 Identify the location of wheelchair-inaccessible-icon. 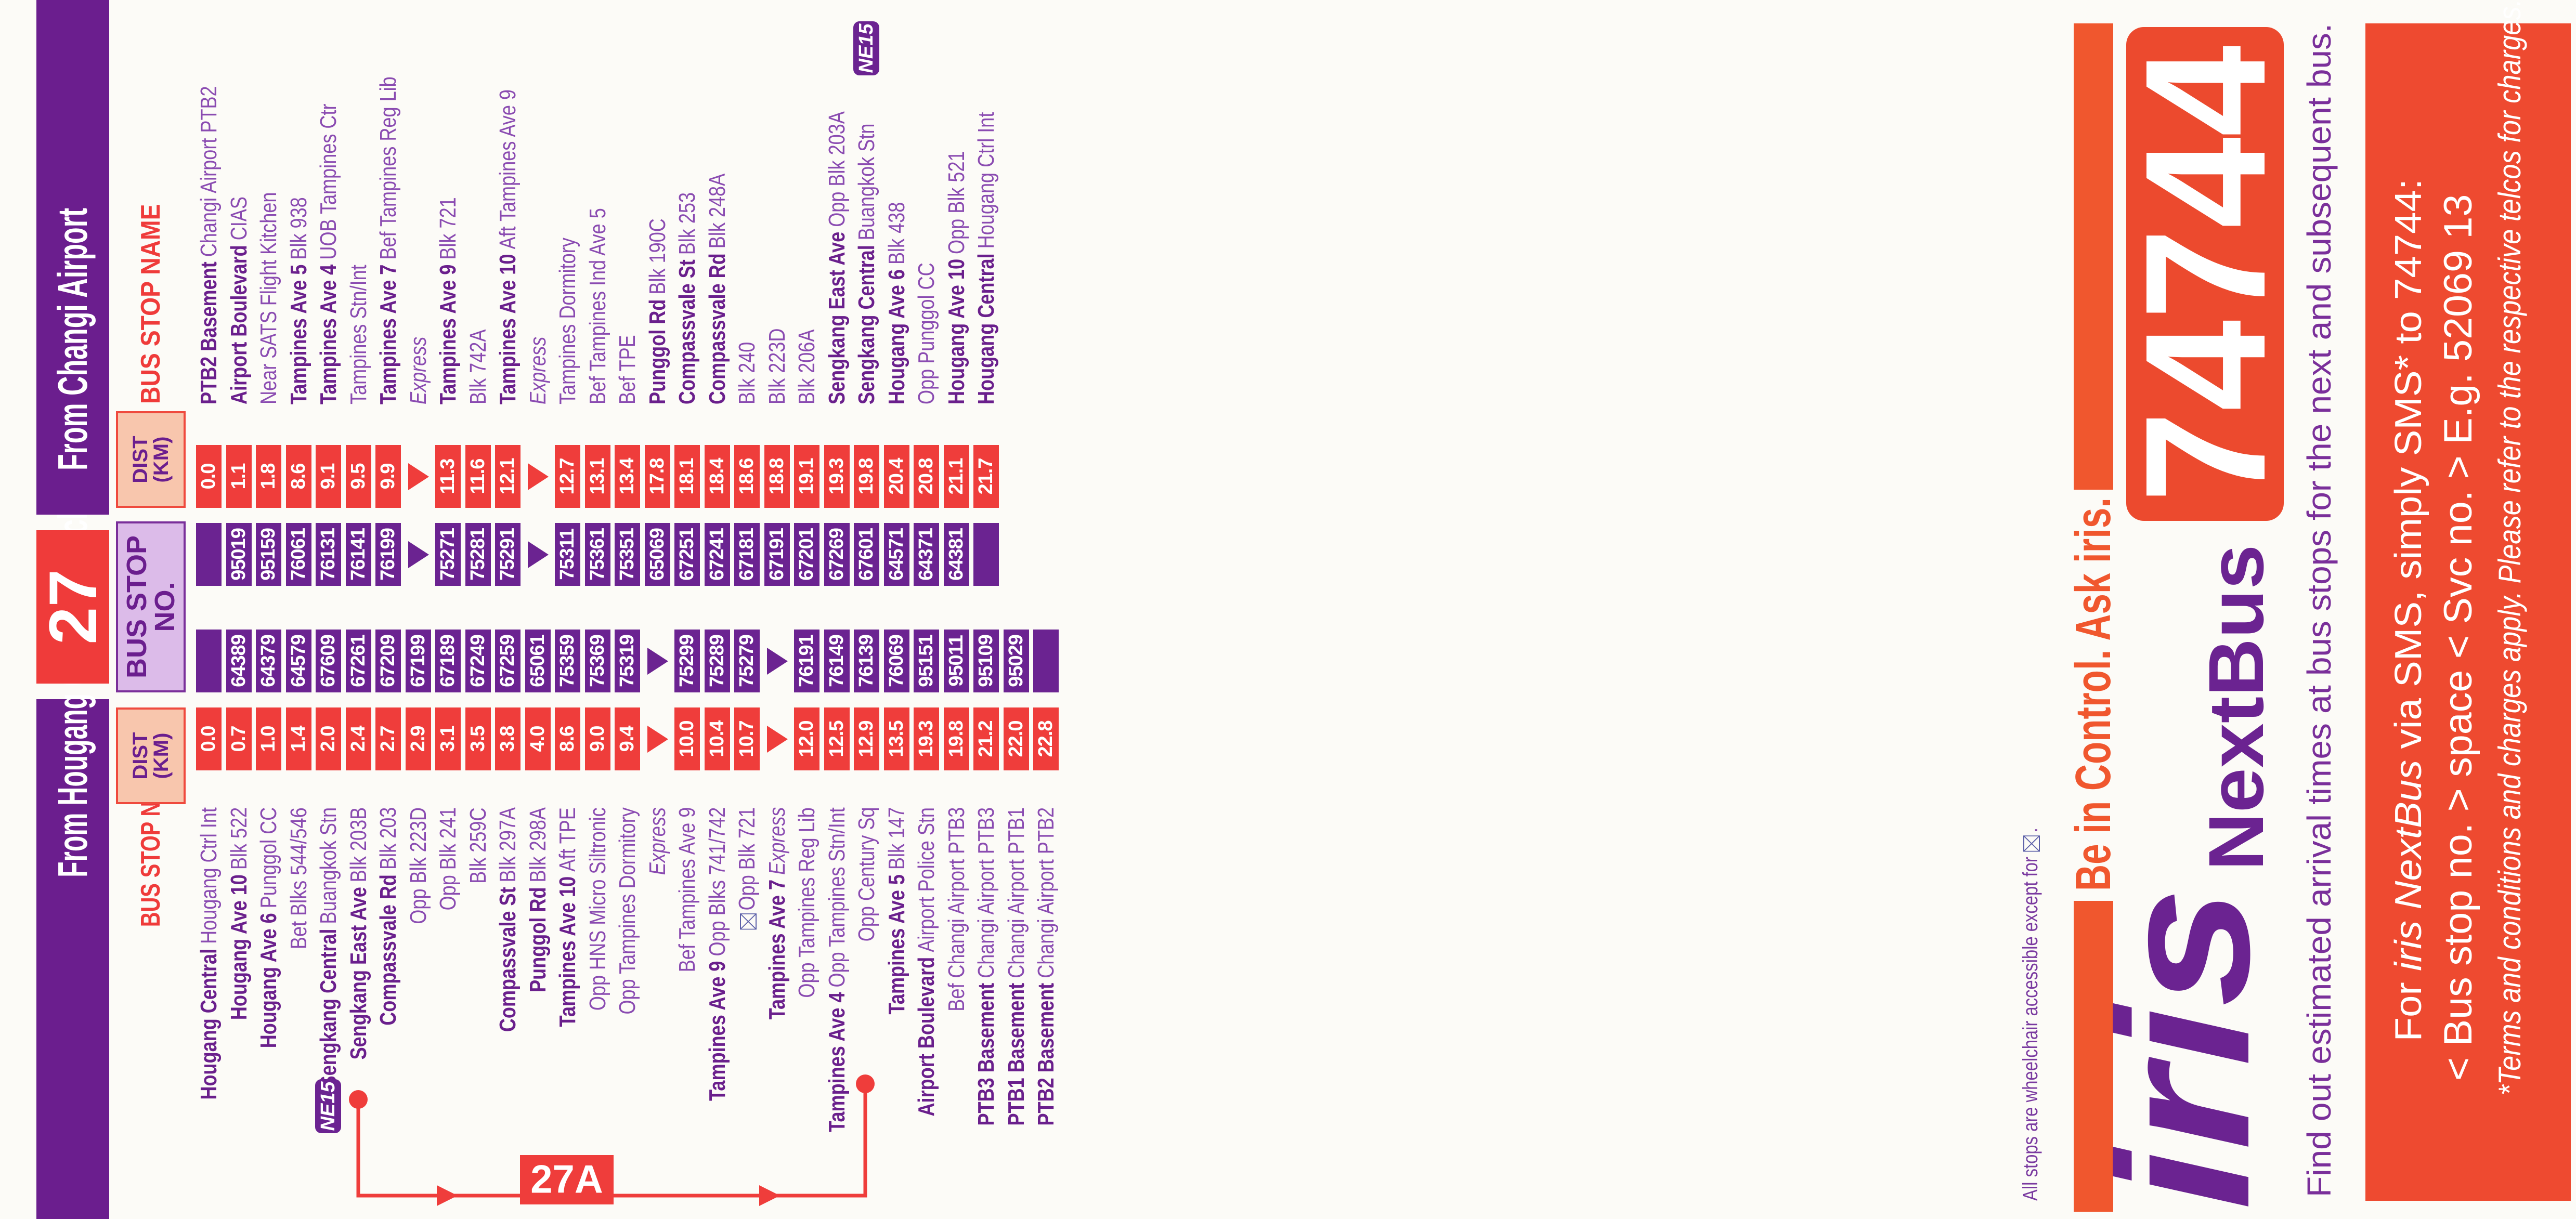
(748, 921).